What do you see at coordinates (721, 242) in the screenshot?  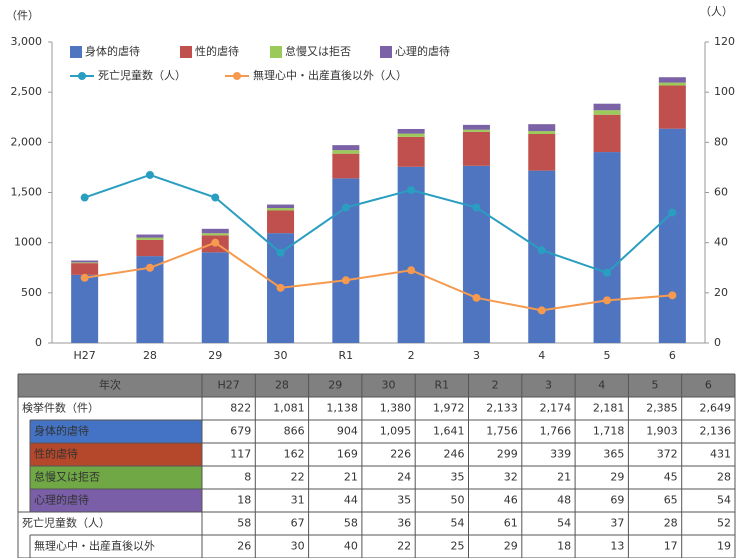 I see `y2-tick-label: 40` at bounding box center [721, 242].